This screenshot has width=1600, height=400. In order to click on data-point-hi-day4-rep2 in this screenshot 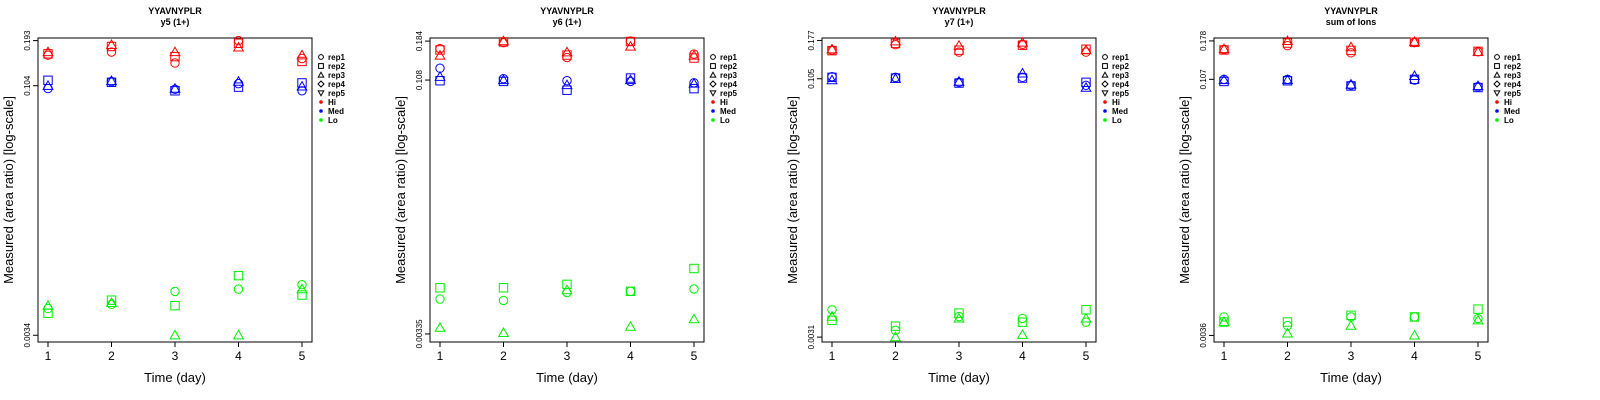, I will do `click(238, 43)`.